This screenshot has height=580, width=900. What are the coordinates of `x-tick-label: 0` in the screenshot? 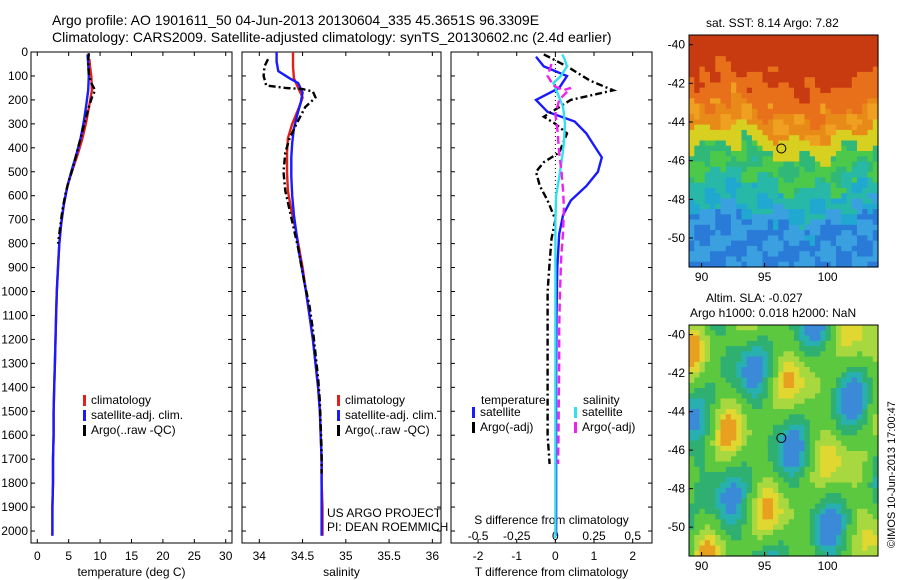 It's located at (555, 556).